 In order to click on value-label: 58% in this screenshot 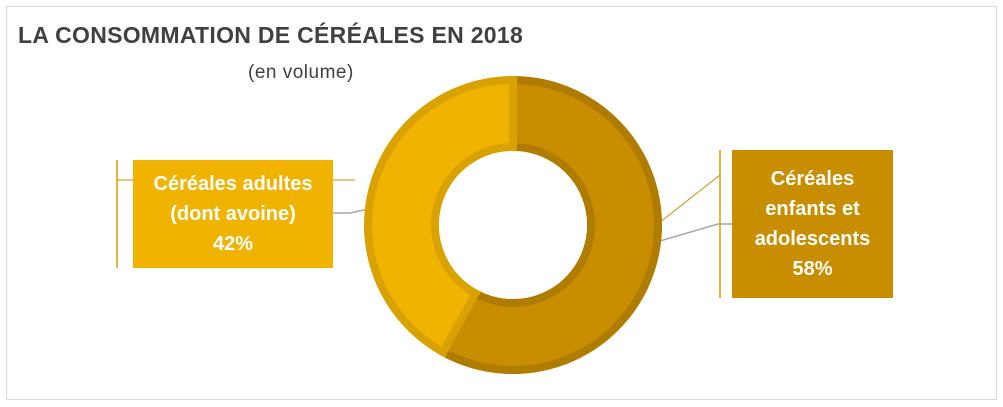, I will do `click(812, 269)`.